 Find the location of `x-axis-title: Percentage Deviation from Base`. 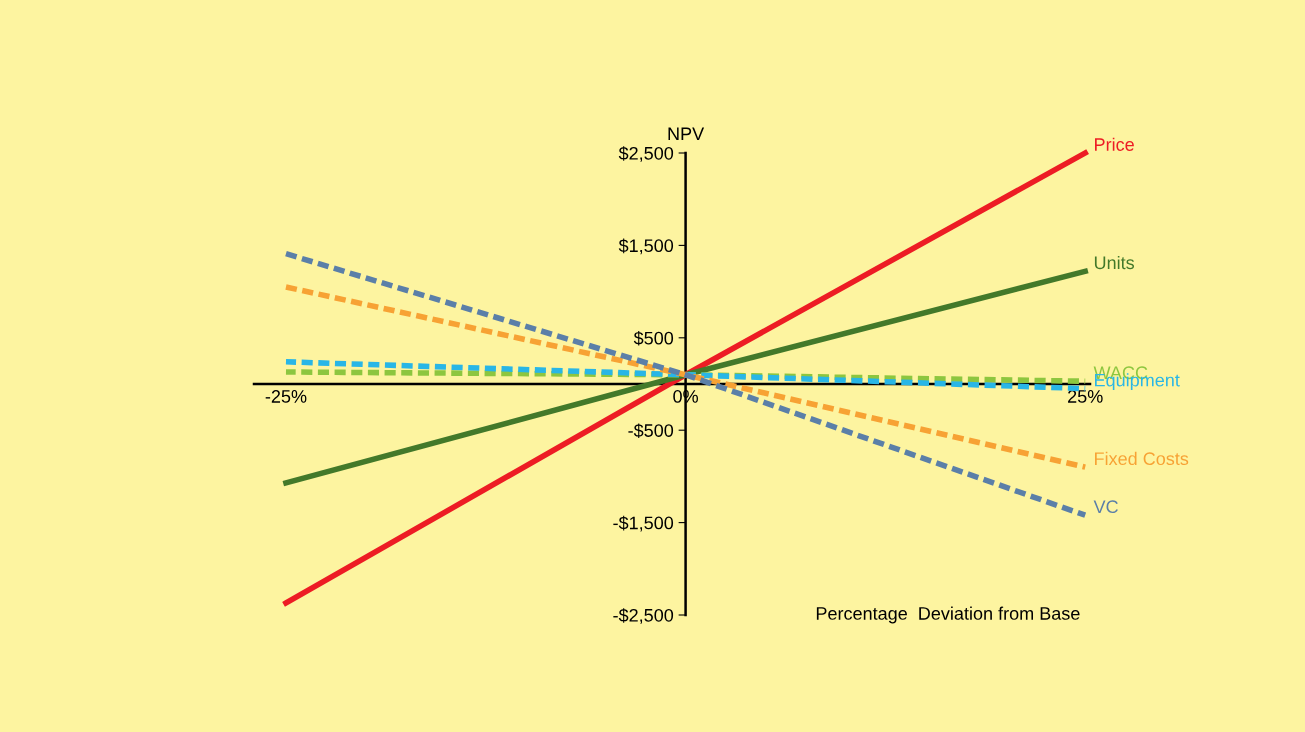

x-axis-title: Percentage Deviation from Base is located at coordinates (948, 615).